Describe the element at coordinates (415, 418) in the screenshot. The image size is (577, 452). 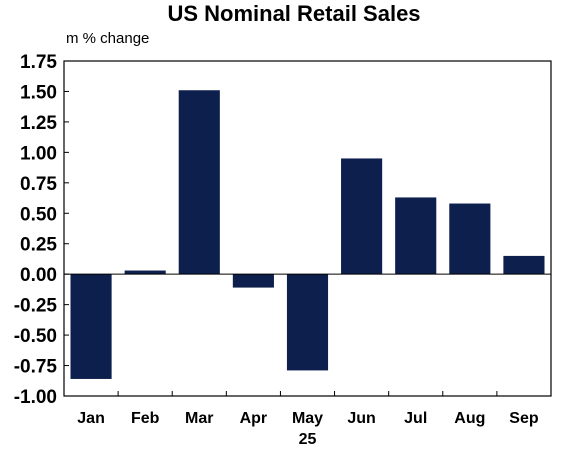
I see `x-tick-label: Jul` at that location.